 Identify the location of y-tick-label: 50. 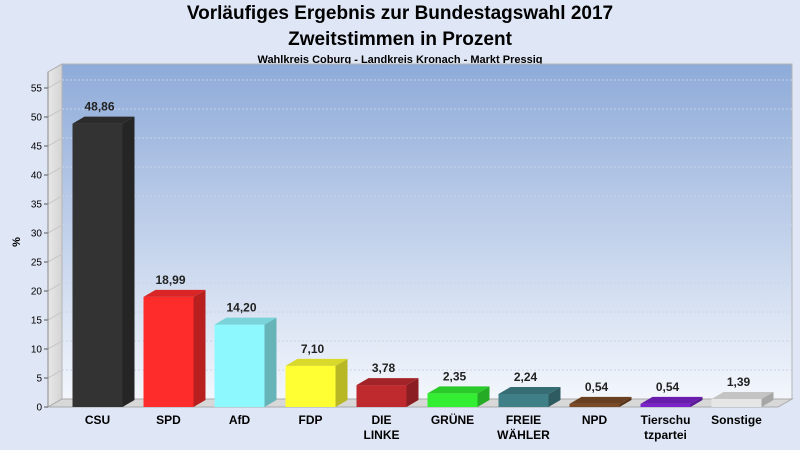
(37, 118).